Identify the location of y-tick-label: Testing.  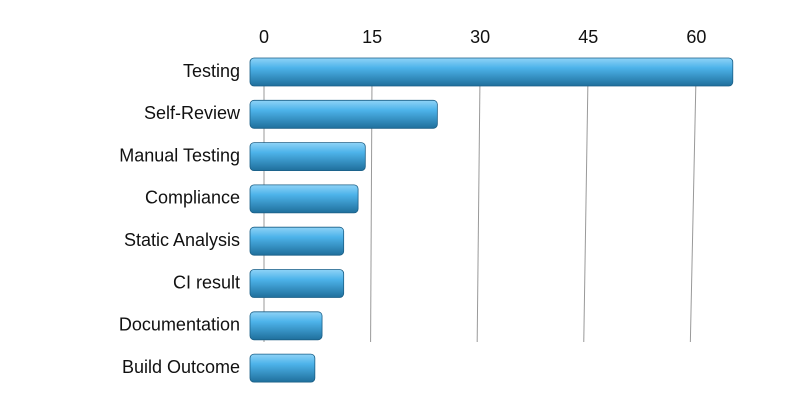
(211, 71).